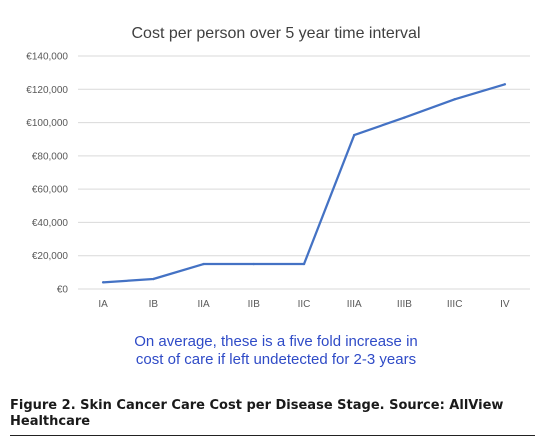 The height and width of the screenshot is (445, 547). Describe the element at coordinates (50, 223) in the screenshot. I see `y-tick-label: €40,000` at that location.